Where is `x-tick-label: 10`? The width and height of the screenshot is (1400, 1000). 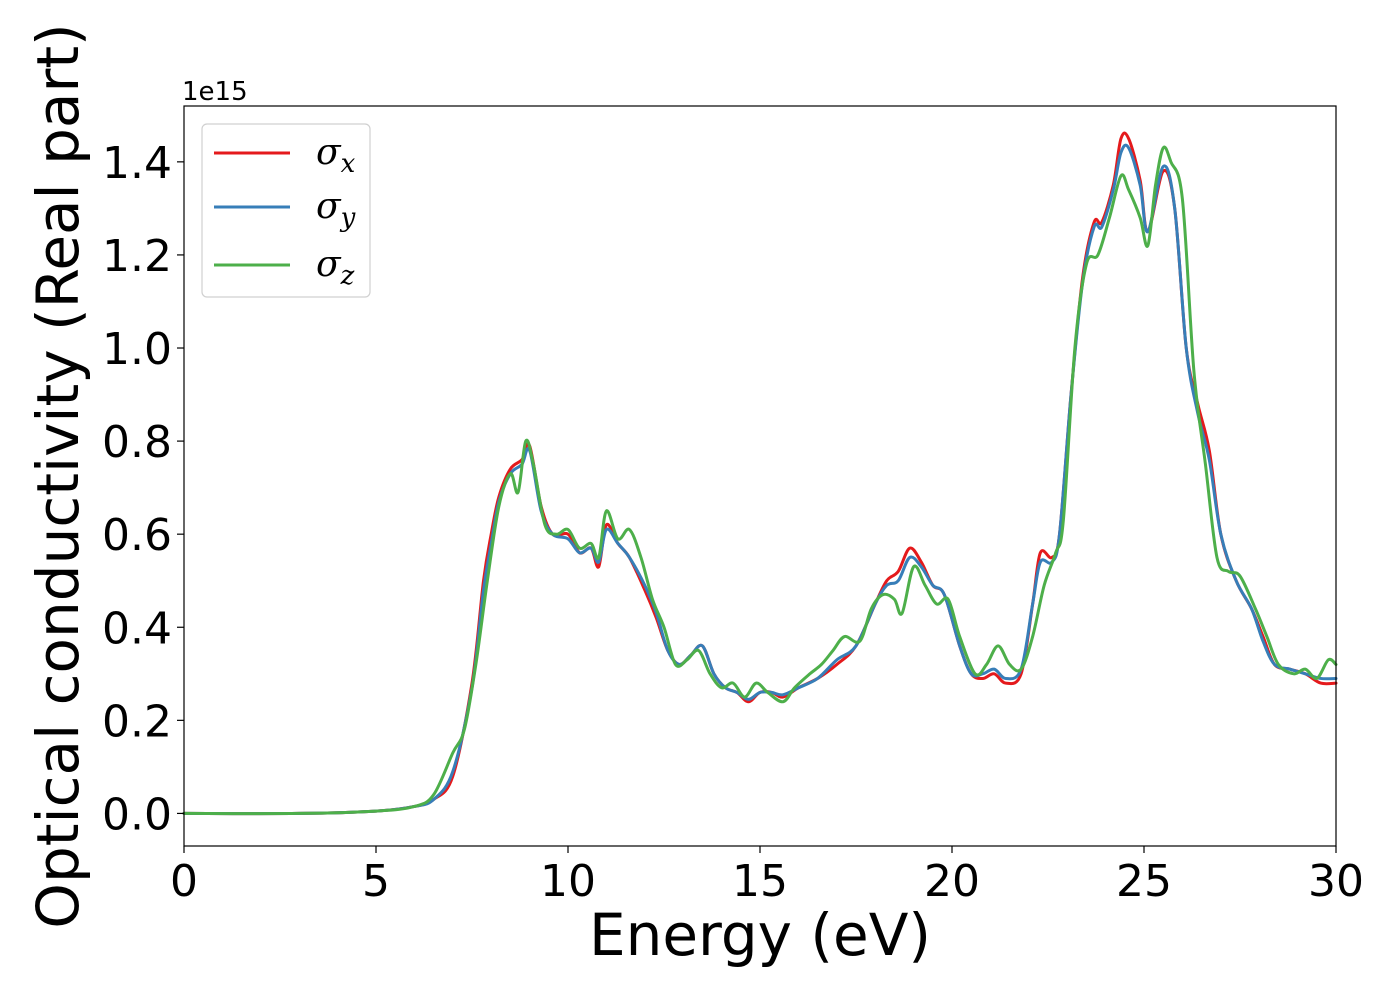 x-tick-label: 10 is located at coordinates (568, 881).